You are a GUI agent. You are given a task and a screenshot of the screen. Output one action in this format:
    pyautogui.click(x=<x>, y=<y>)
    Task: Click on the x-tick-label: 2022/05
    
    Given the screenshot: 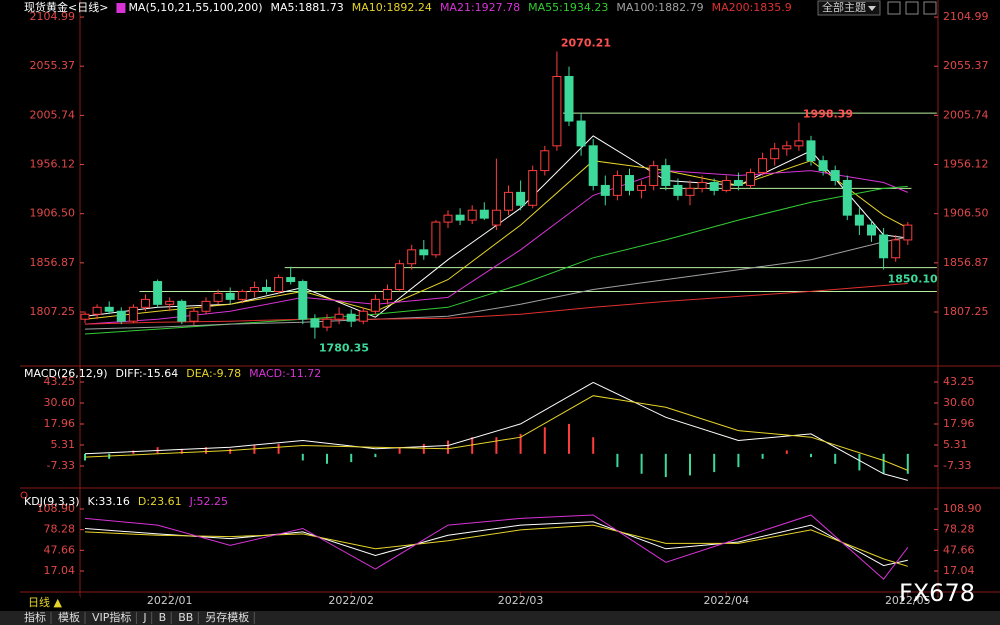 What is the action you would take?
    pyautogui.click(x=908, y=600)
    